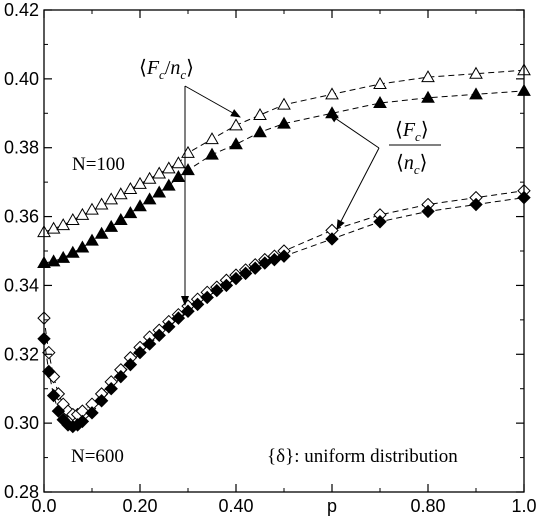  Describe the element at coordinates (97, 456) in the screenshot. I see `label-n600: N=600` at that location.